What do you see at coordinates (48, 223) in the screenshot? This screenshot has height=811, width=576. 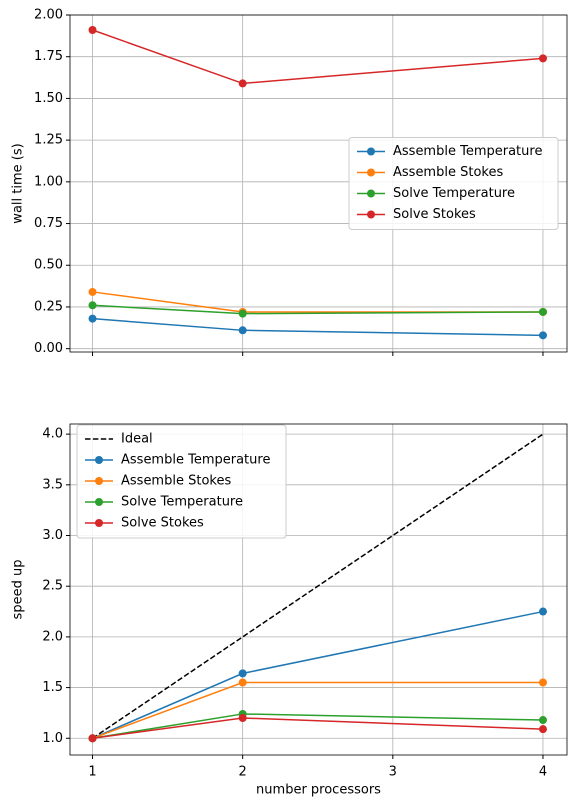 I see `y-tick-label: 0.75` at bounding box center [48, 223].